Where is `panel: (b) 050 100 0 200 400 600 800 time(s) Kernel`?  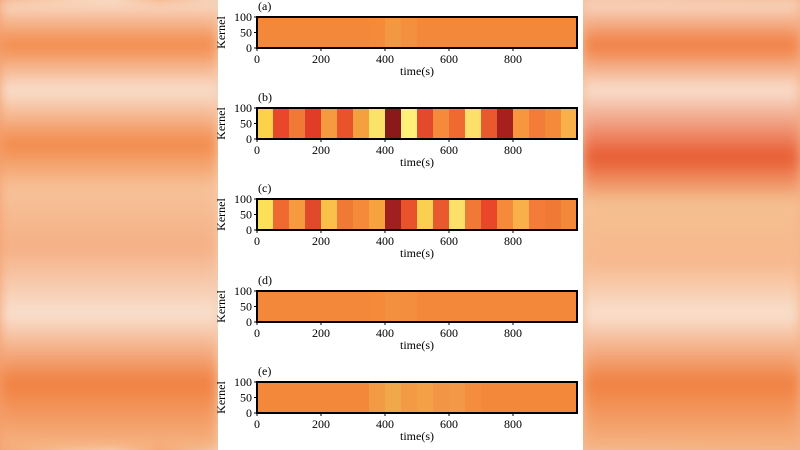 panel: (b) 050 100 0 200 400 600 800 time(s) Kernel is located at coordinates (396, 129).